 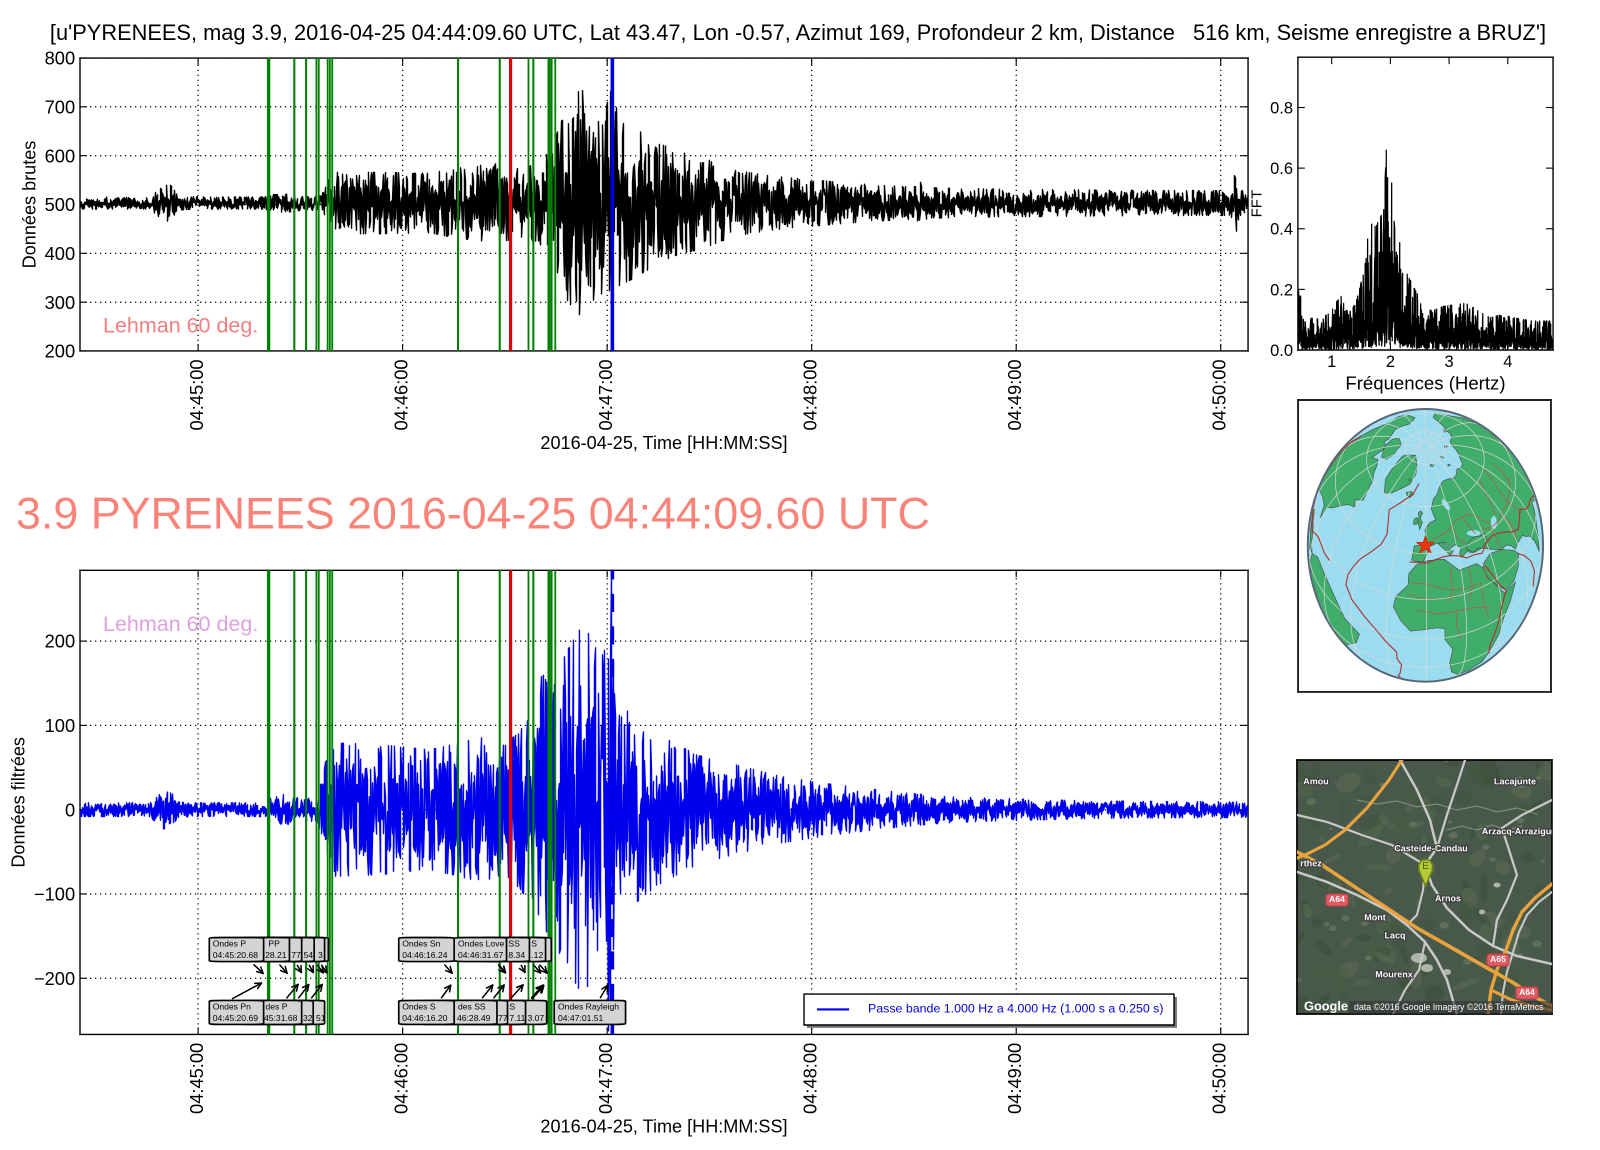 I want to click on svg-text: Ondes P, so click(x=230, y=944).